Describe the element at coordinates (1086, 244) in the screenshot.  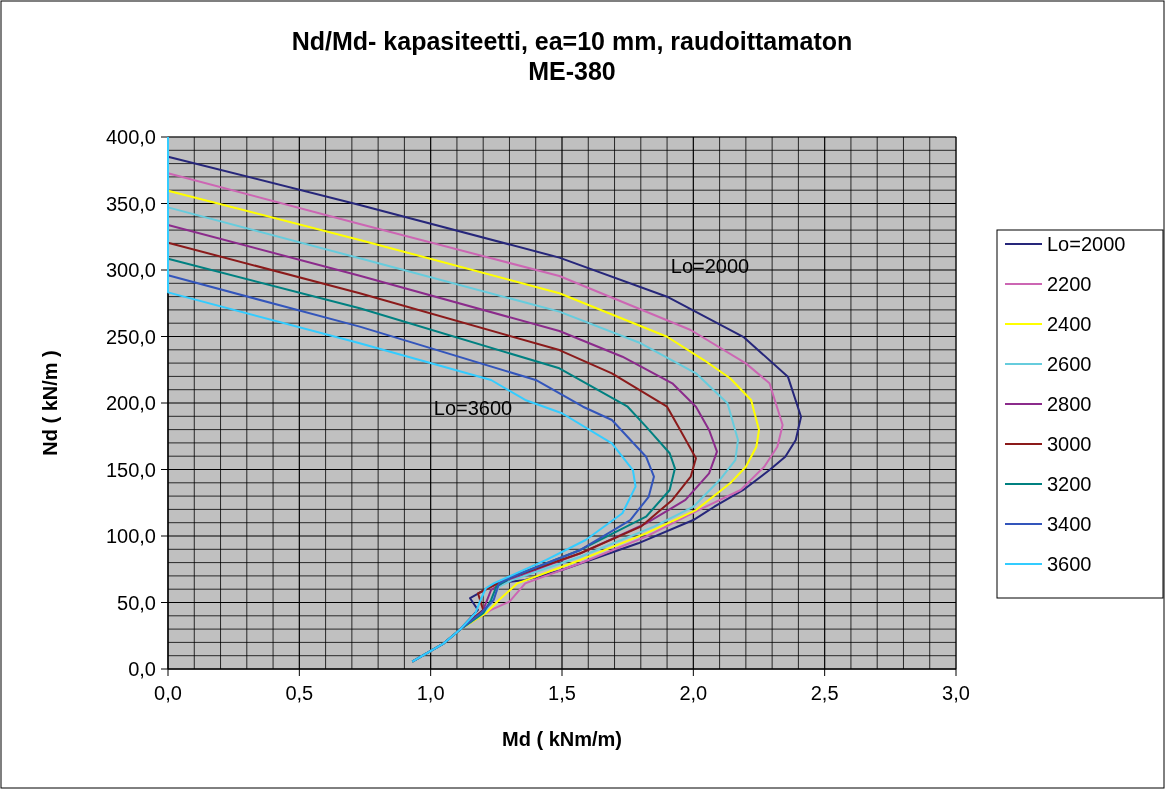
I see `legend-label: Lo=2000` at that location.